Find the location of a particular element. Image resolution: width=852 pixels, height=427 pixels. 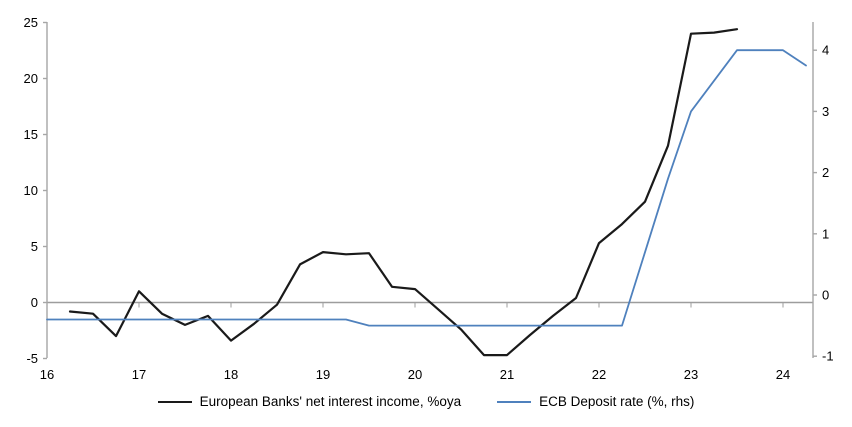

x-axis-tick-label: 24 is located at coordinates (783, 374).